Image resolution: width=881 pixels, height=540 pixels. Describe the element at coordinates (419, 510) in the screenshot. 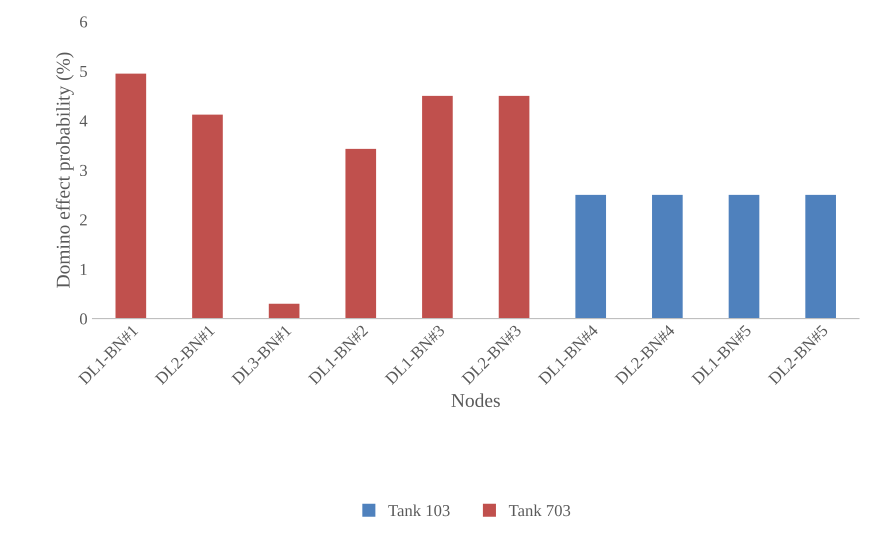

I see `legend-label: Tank 103` at that location.